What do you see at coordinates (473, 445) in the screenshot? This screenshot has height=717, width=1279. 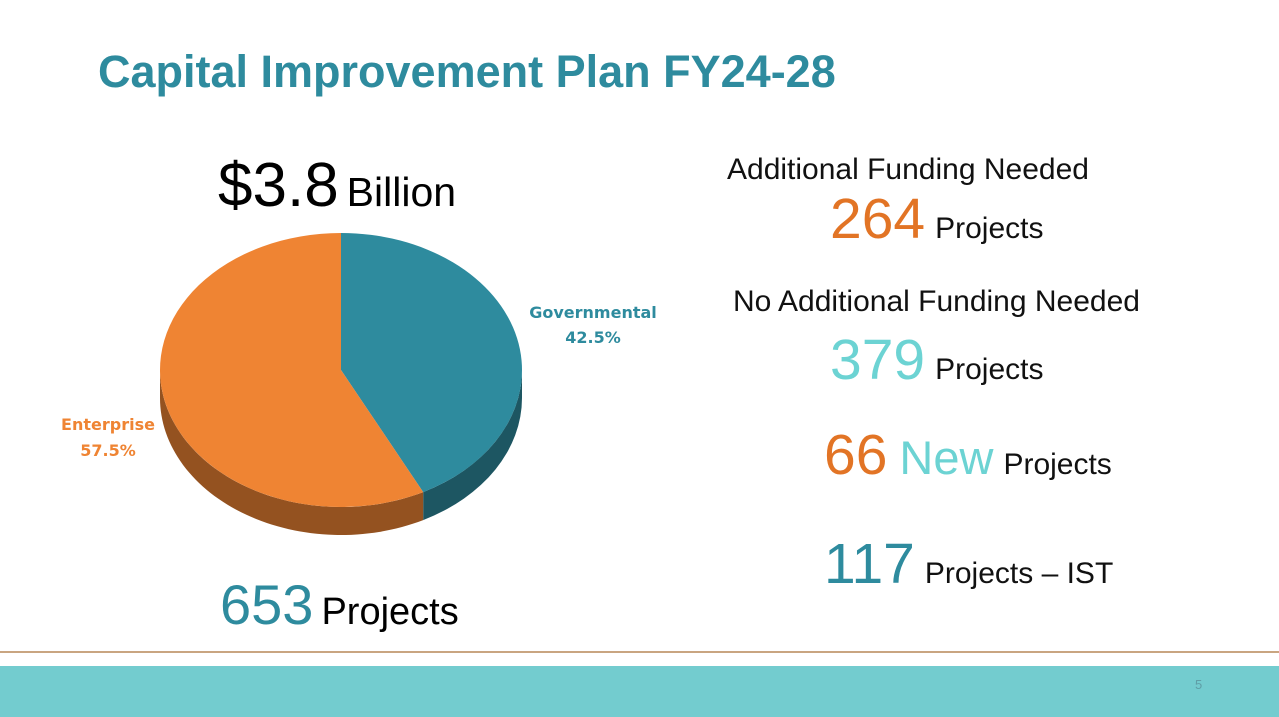 I see `pie-side-governmental` at bounding box center [473, 445].